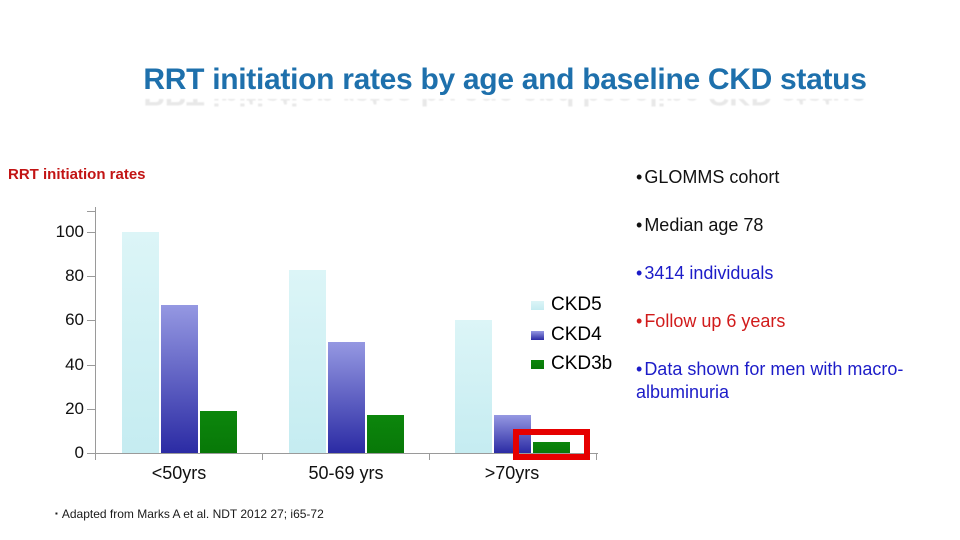  Describe the element at coordinates (179, 473) in the screenshot. I see `x-category-label: <50yrs` at that location.